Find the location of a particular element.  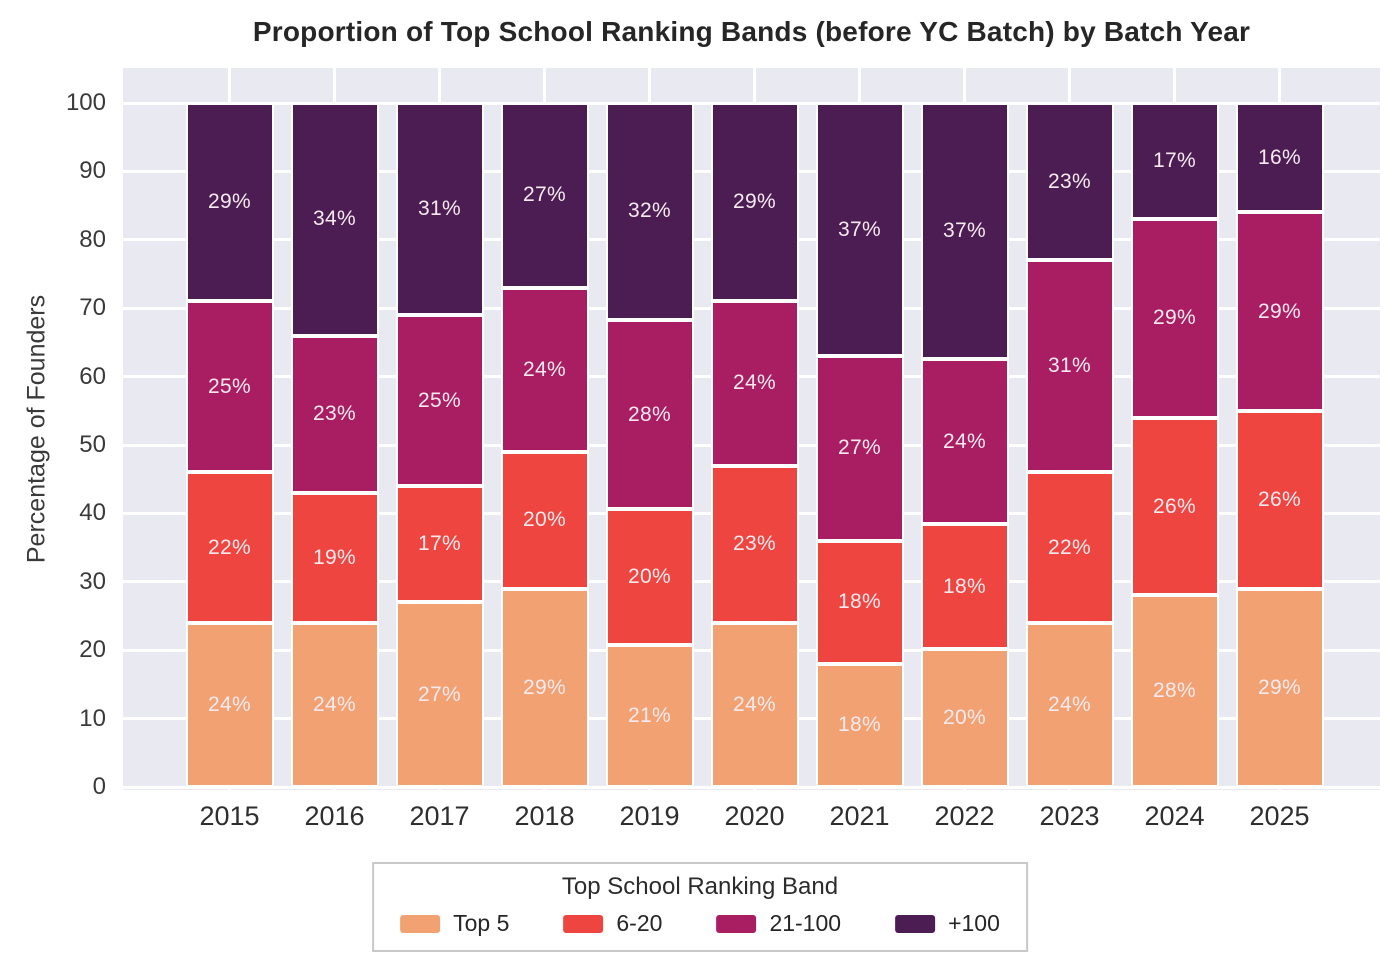

bar-2025: 29% 26% 29% 16% is located at coordinates (1279, 445).